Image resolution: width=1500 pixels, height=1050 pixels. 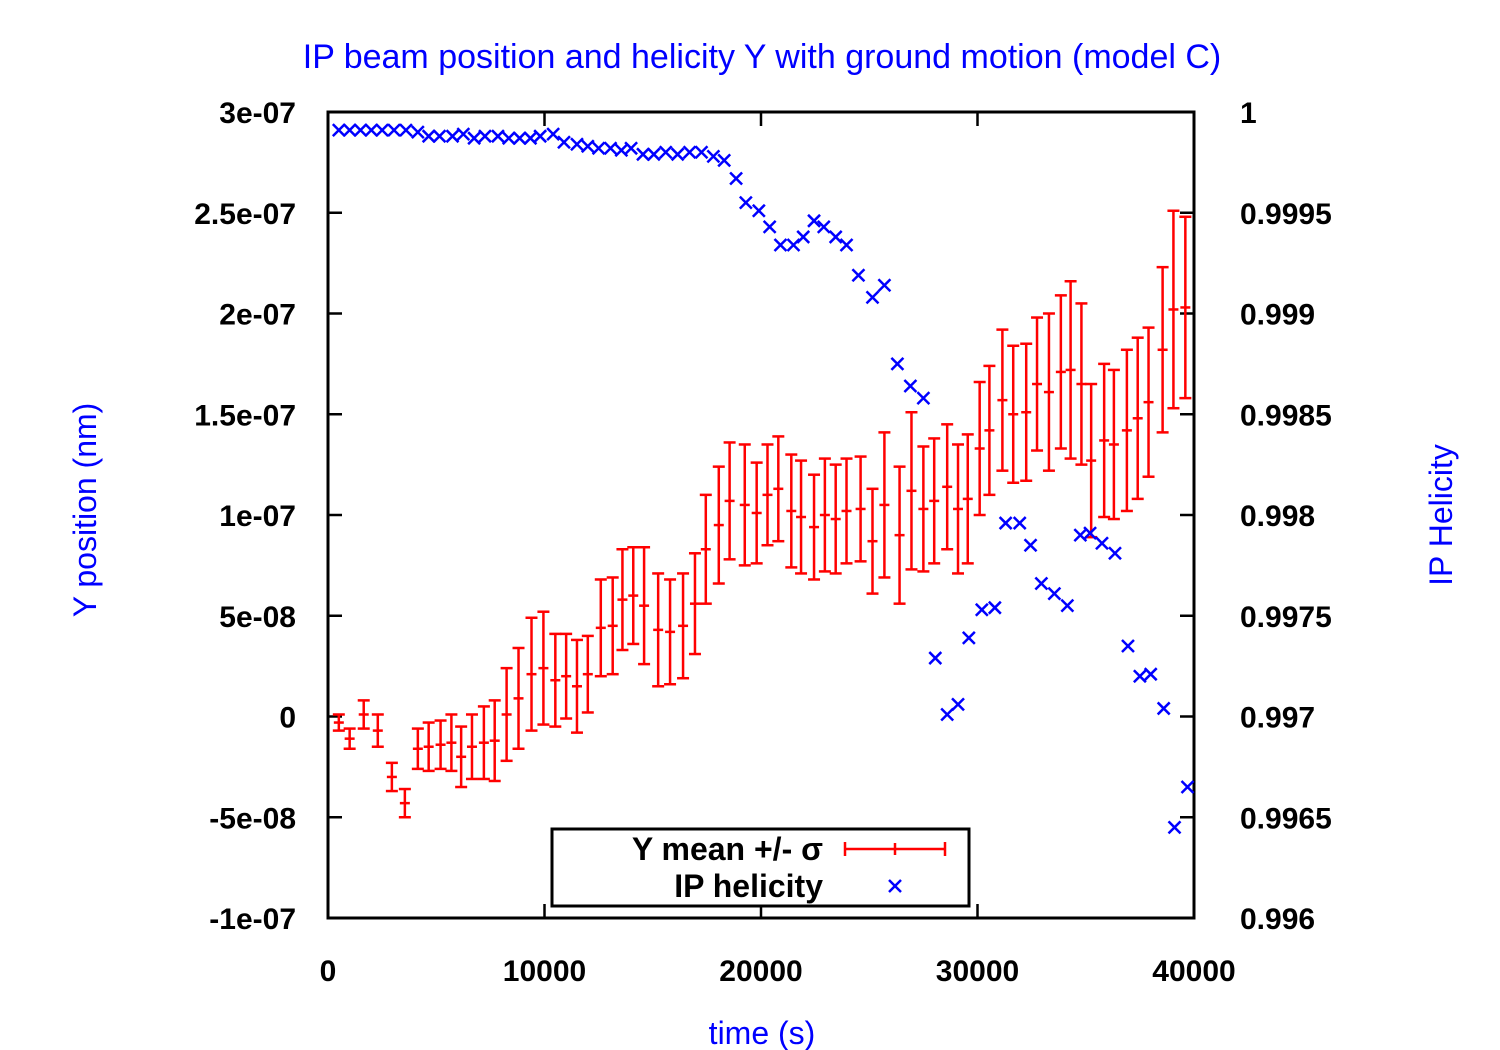 I want to click on x-tick-label: 40000, so click(x=1193, y=971).